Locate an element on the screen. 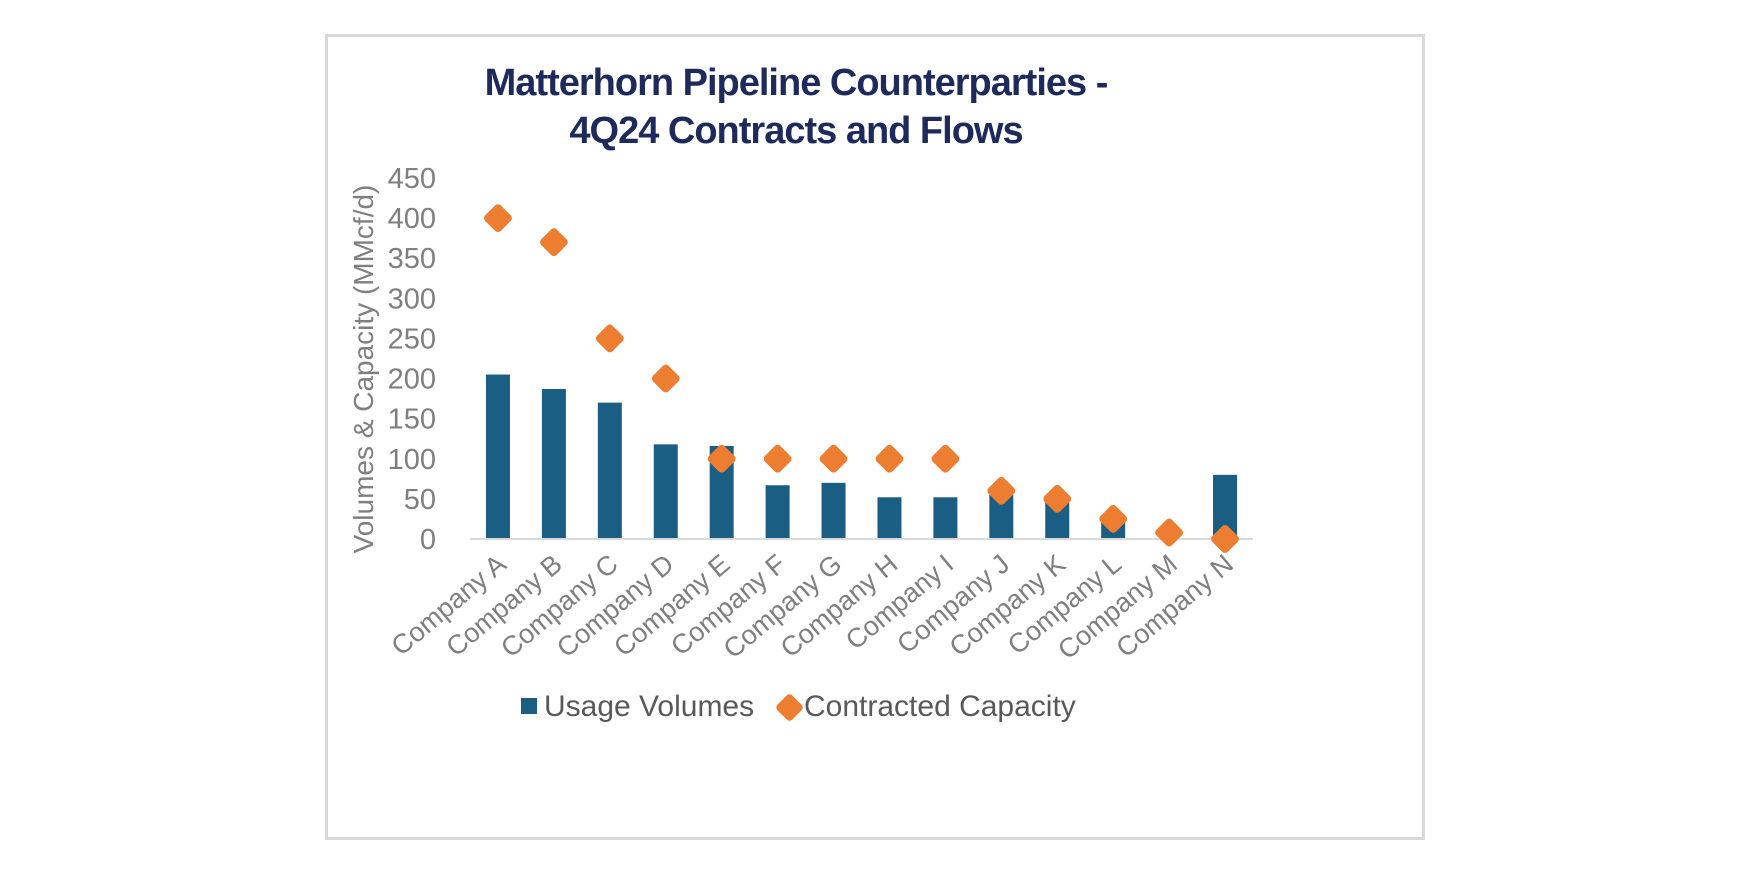 The height and width of the screenshot is (875, 1750). legend-swatch-contracted-capacity is located at coordinates (789, 707).